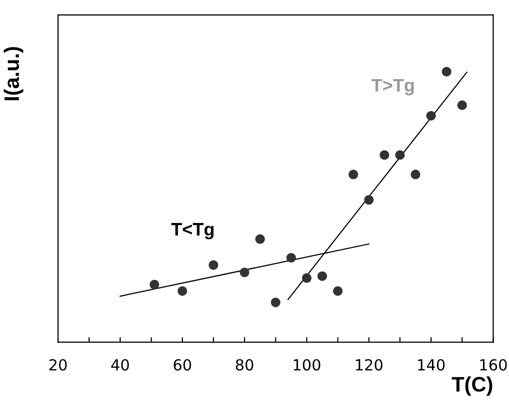  I want to click on x-tick-label: 160, so click(493, 365).